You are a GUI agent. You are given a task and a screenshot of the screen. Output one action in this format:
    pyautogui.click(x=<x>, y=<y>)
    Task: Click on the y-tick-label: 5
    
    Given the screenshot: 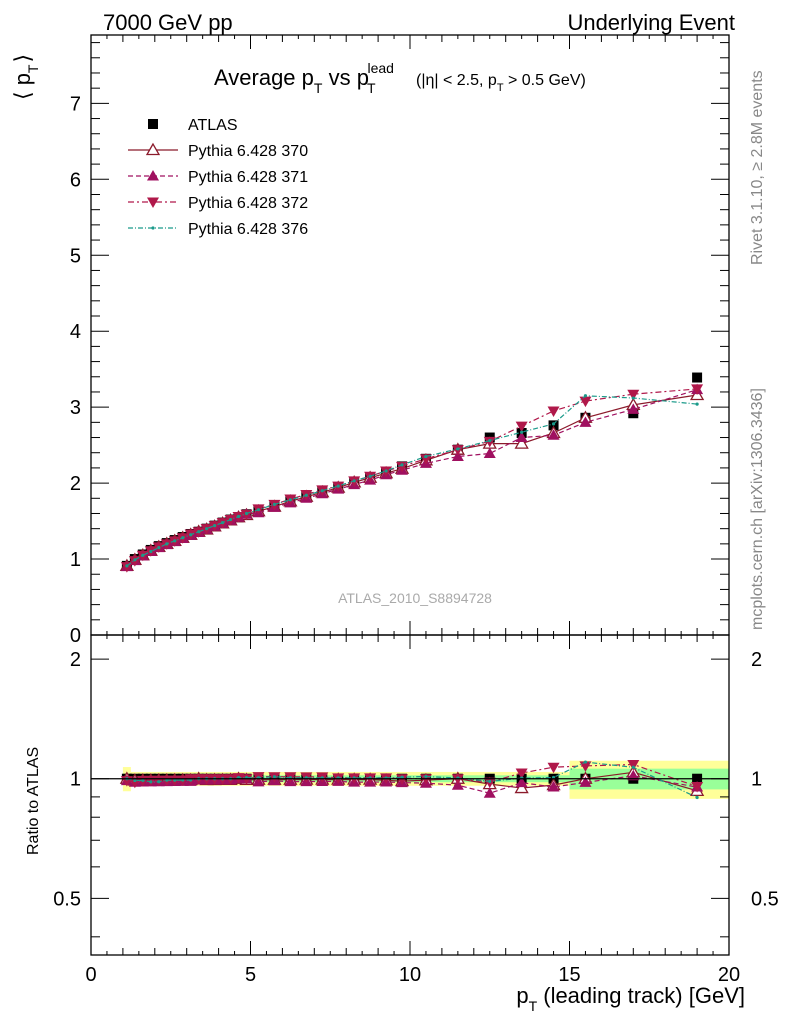 What is the action you would take?
    pyautogui.click(x=75, y=256)
    